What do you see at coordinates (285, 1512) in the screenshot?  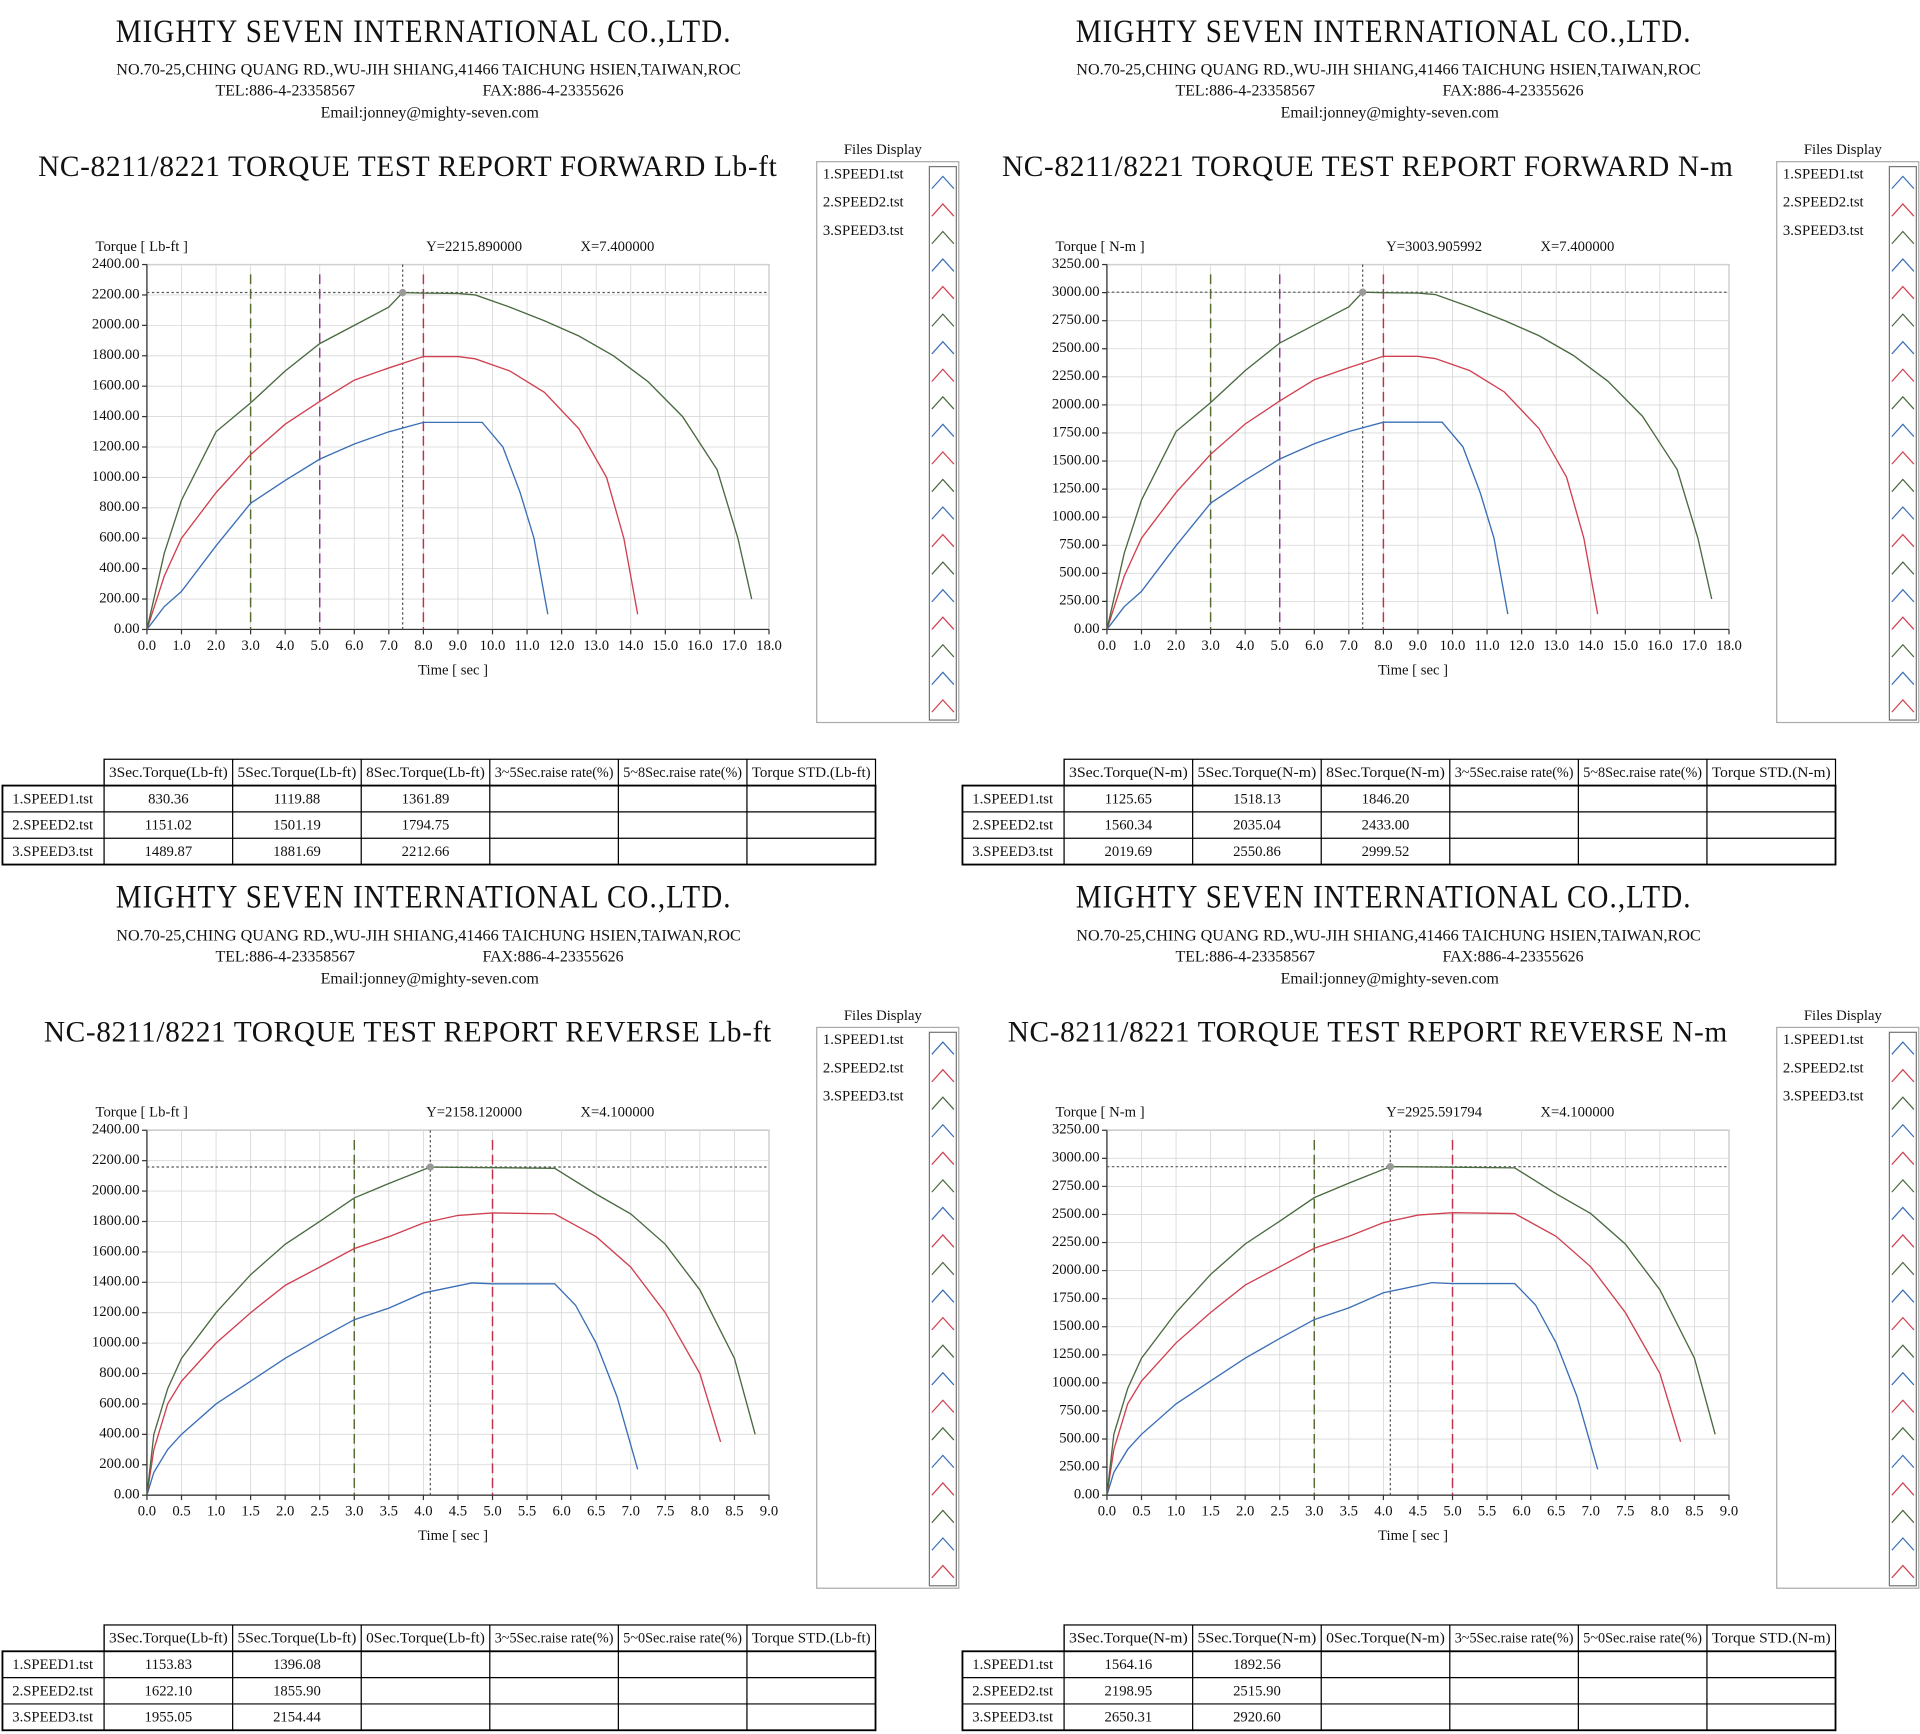 I see `x-tick-label: 2.0` at bounding box center [285, 1512].